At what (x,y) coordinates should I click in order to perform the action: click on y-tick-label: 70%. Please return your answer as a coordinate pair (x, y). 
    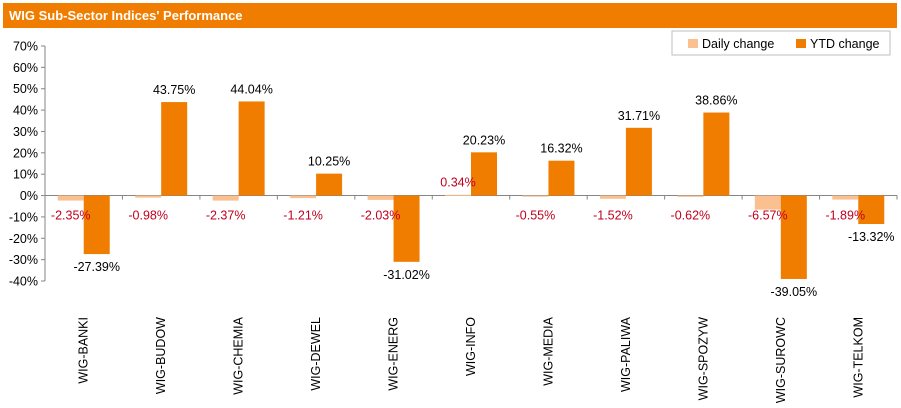
    Looking at the image, I should click on (25, 47).